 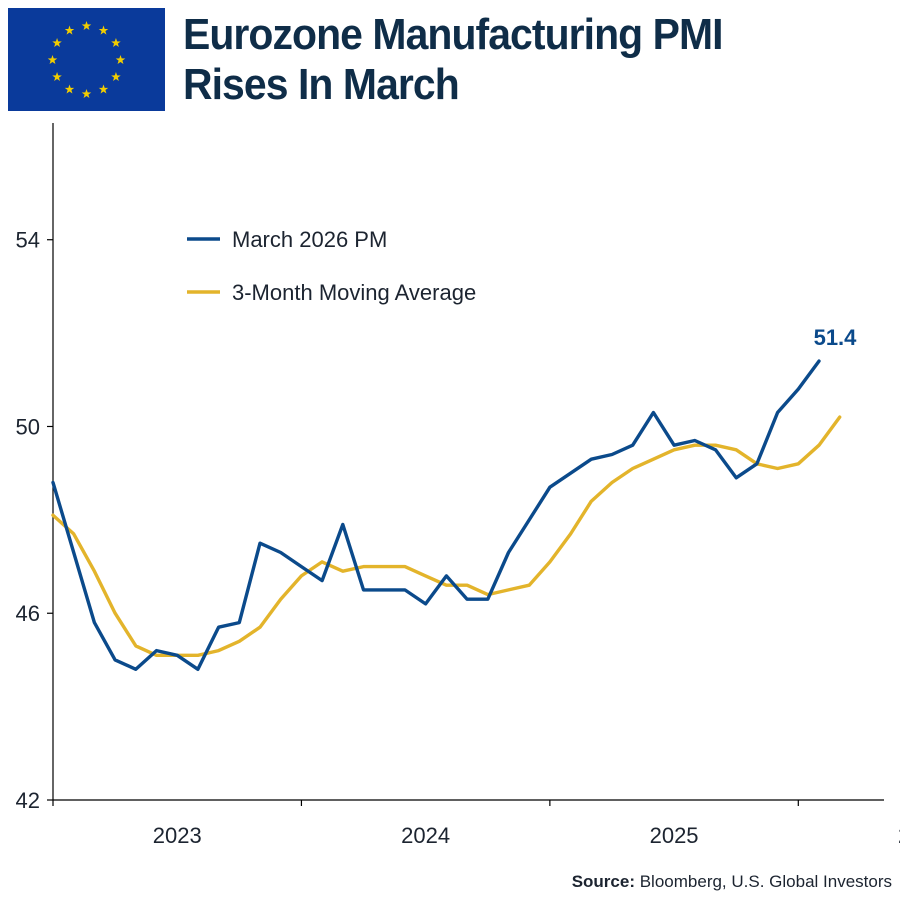 What do you see at coordinates (899, 835) in the screenshot?
I see `x-tick-label: 2026` at bounding box center [899, 835].